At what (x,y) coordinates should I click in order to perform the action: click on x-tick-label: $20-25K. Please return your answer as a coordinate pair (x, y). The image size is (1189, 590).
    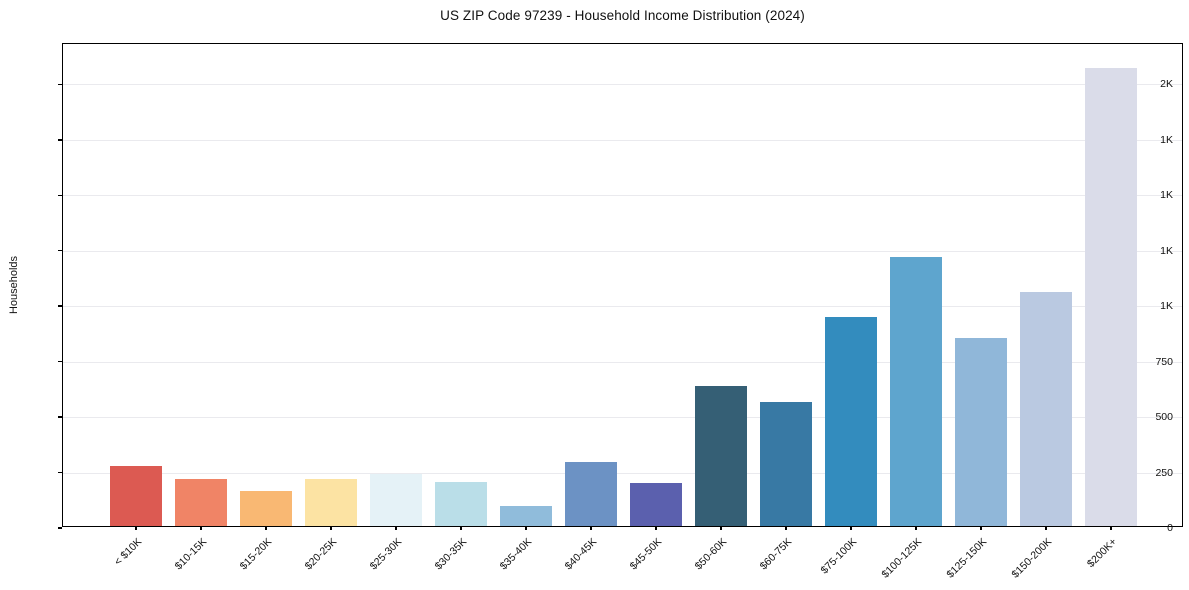
    Looking at the image, I should click on (321, 554).